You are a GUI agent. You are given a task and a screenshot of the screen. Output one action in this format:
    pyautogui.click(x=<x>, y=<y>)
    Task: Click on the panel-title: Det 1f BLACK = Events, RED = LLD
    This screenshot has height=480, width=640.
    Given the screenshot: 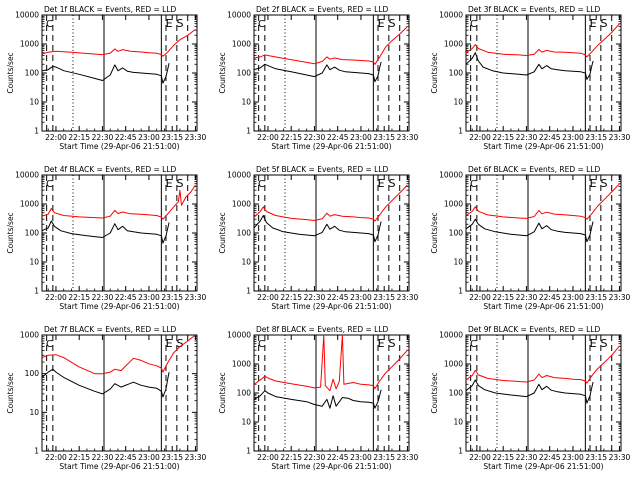 What is the action you would take?
    pyautogui.click(x=110, y=9)
    